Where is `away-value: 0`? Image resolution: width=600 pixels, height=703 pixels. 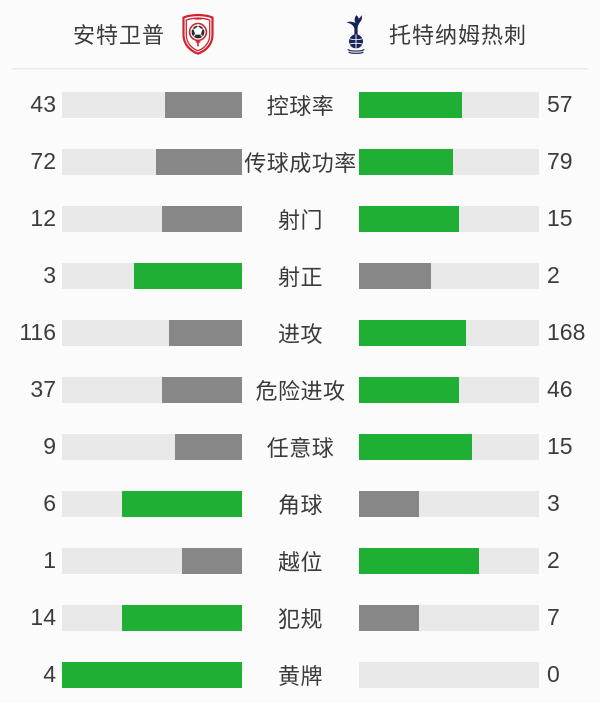 away-value: 0 is located at coordinates (553, 674).